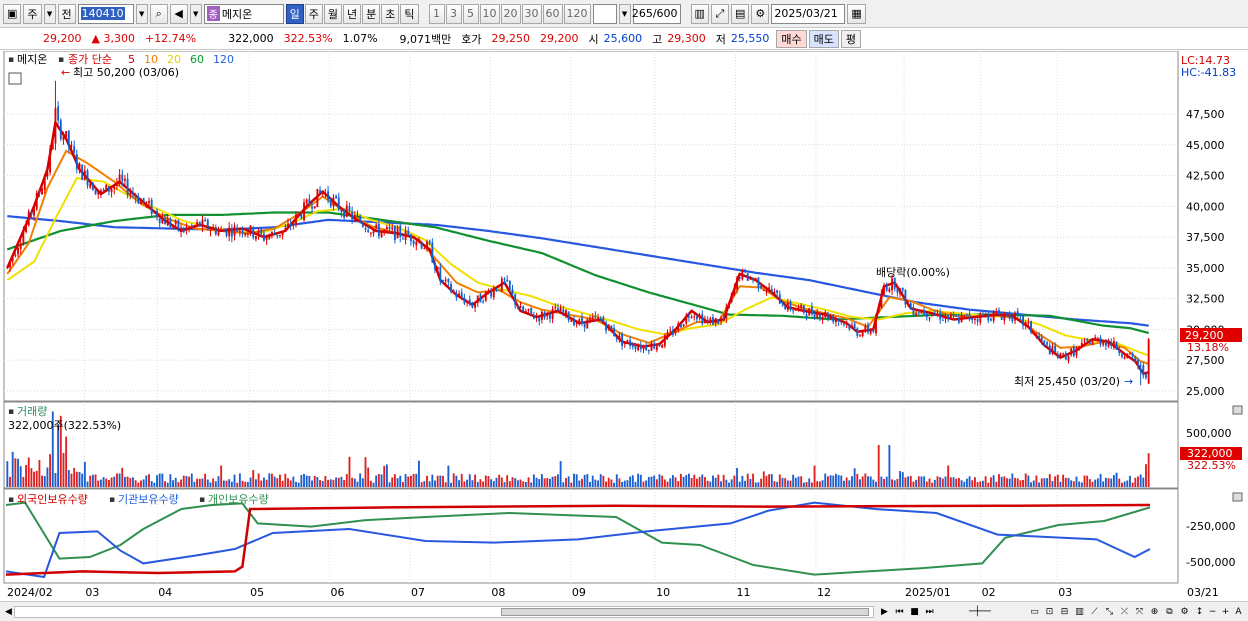 The height and width of the screenshot is (621, 1248). Describe the element at coordinates (740, 13) in the screenshot. I see `save-icon: ▤` at that location.